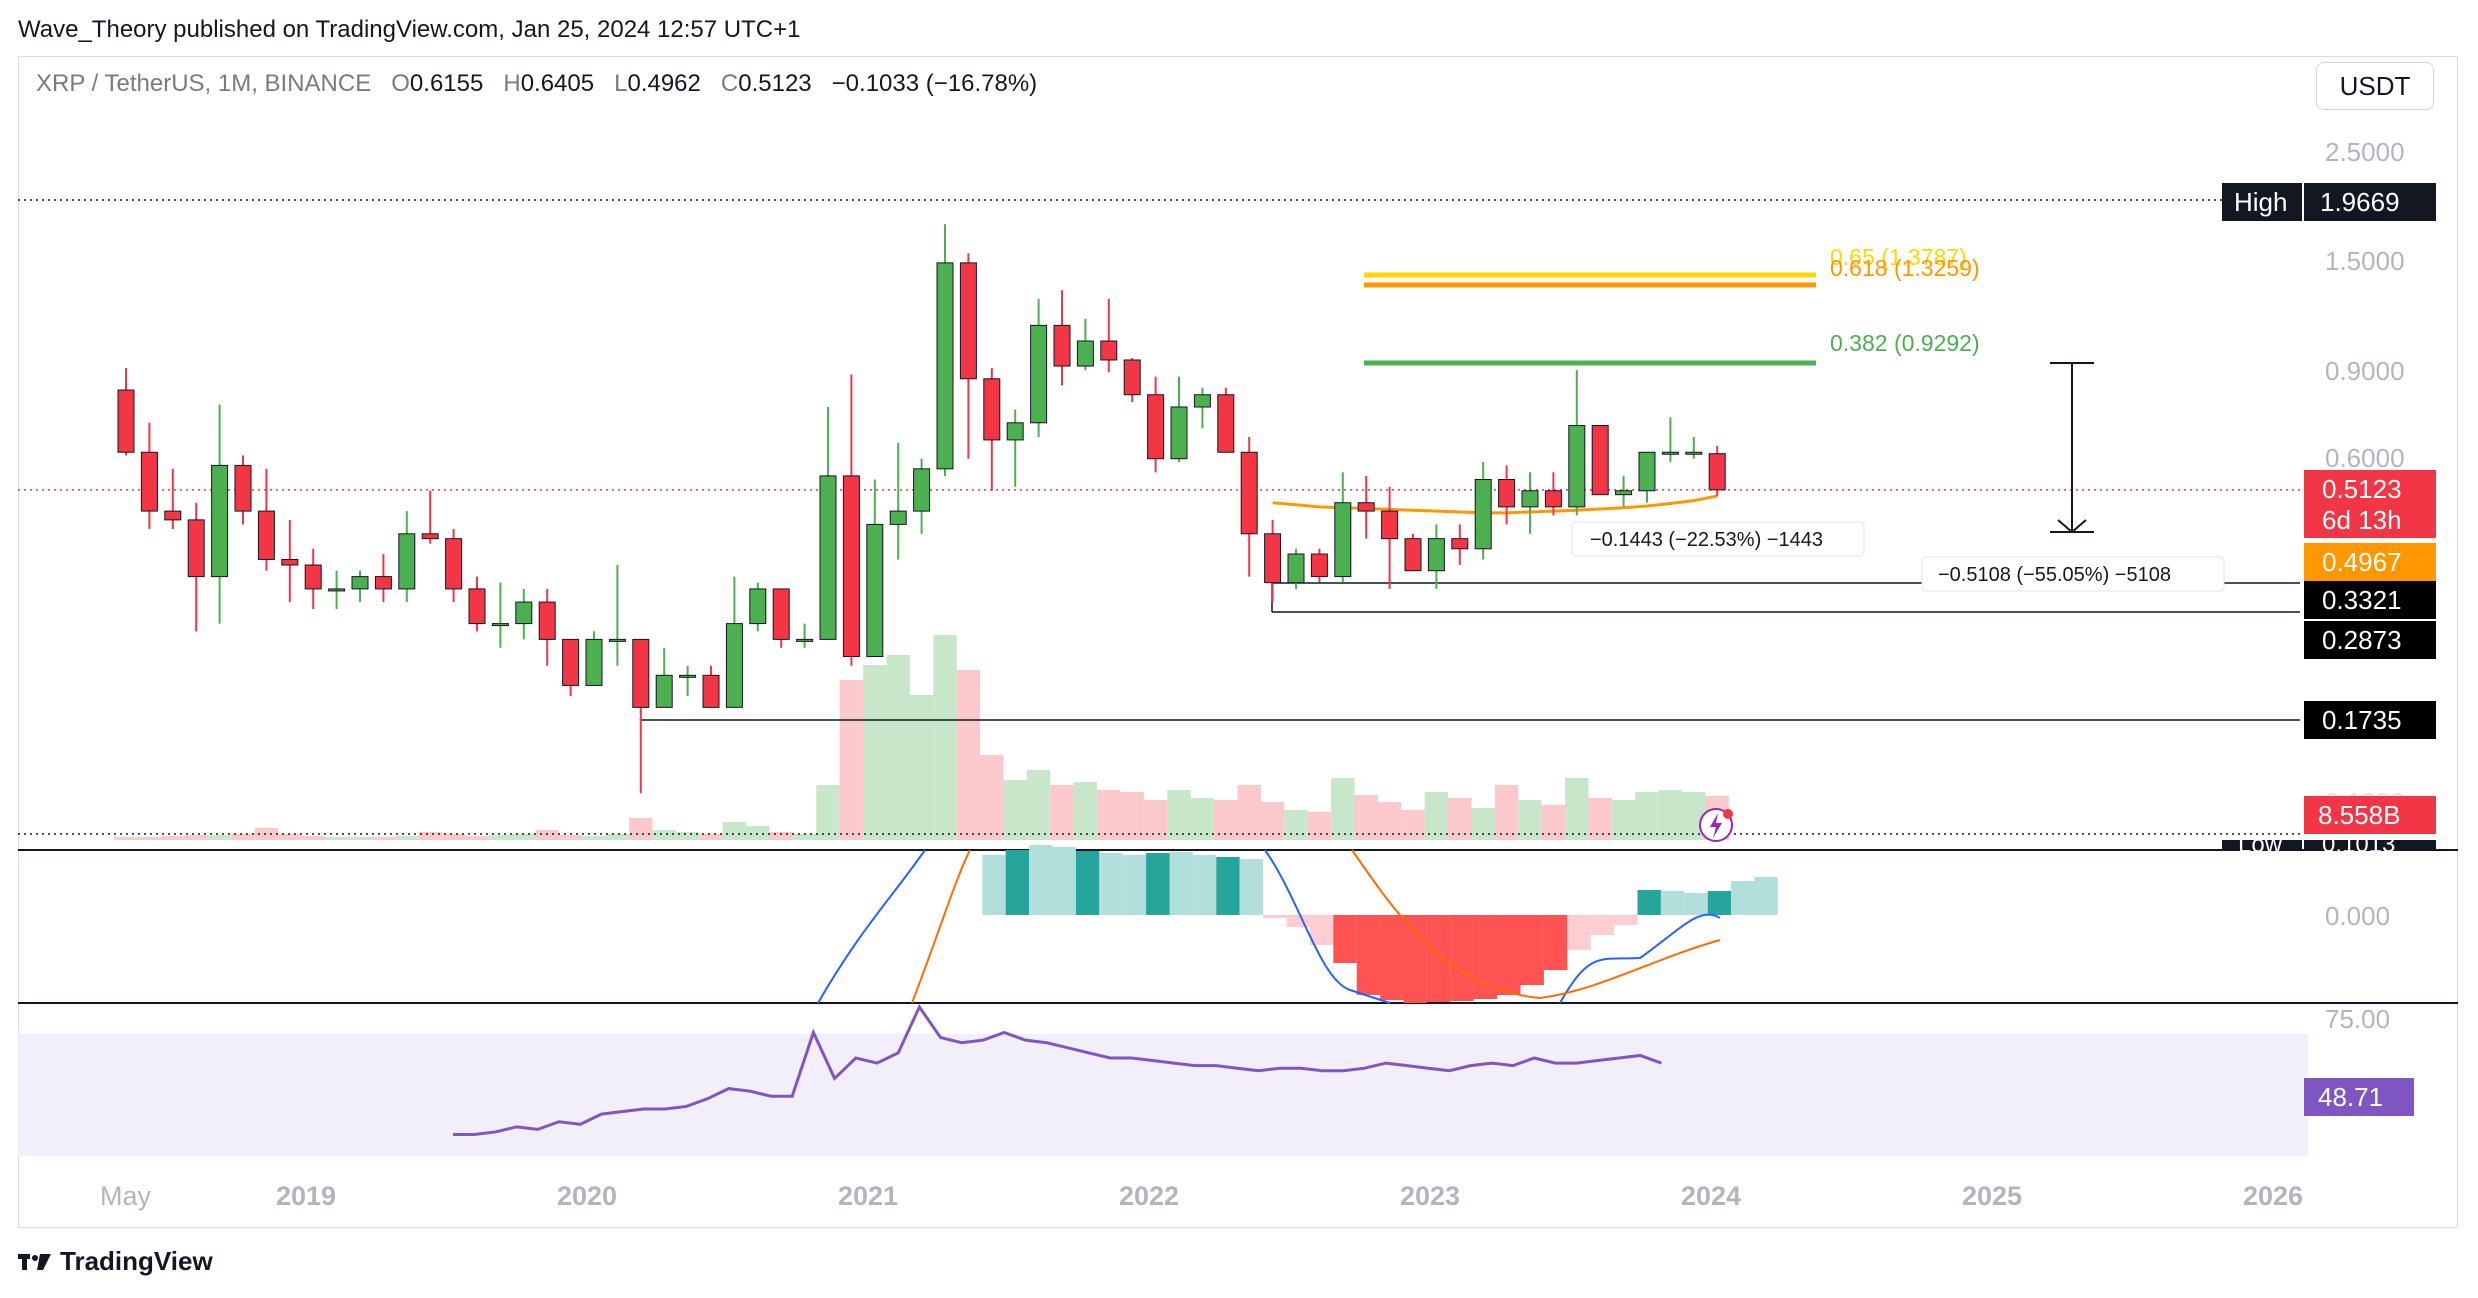 This screenshot has height=1298, width=2478. What do you see at coordinates (446, 83) in the screenshot?
I see `open-value: 0.6155` at bounding box center [446, 83].